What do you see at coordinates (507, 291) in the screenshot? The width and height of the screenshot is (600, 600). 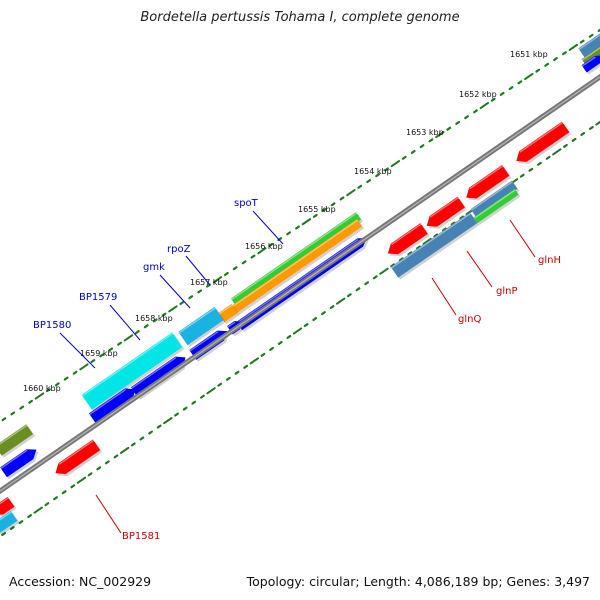 I see `gene-label-glnP: glnP` at bounding box center [507, 291].